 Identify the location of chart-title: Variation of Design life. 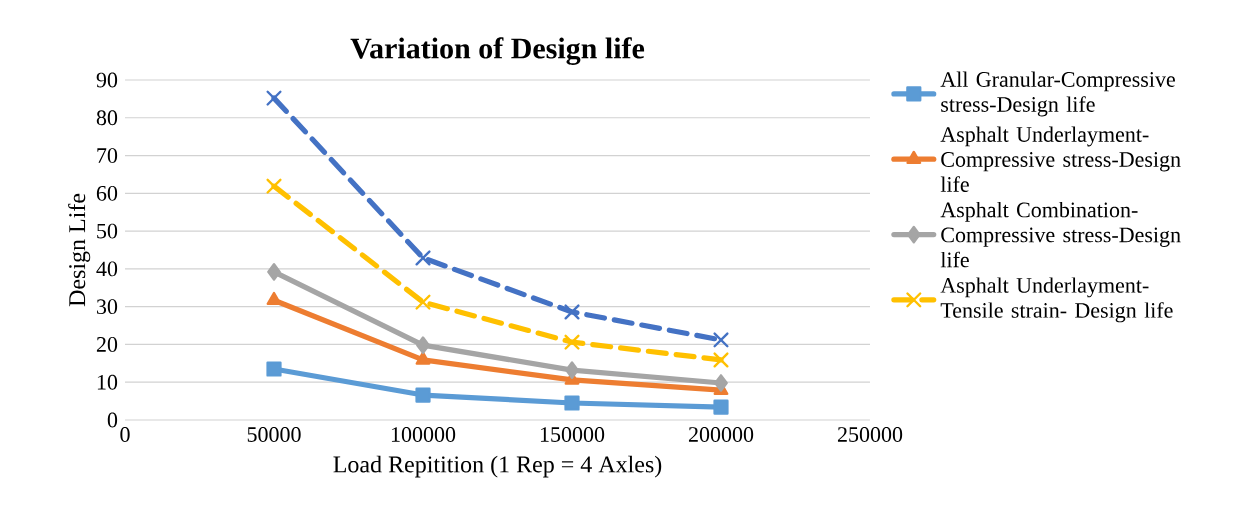
(497, 51).